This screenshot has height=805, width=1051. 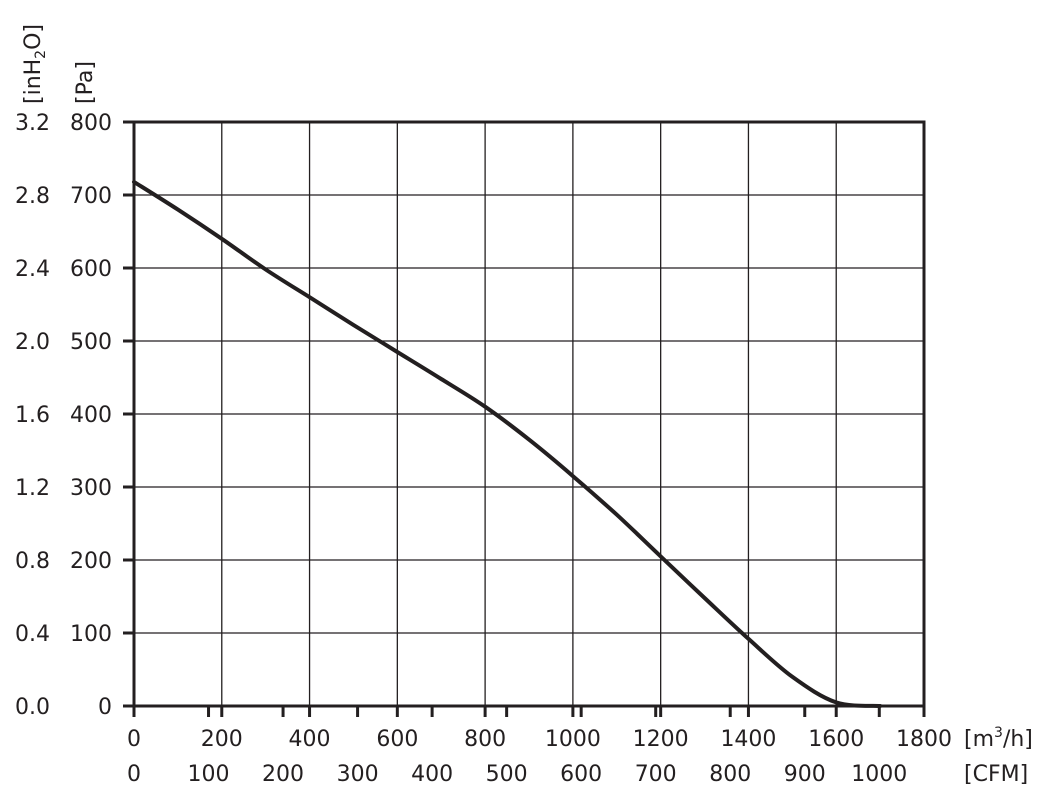 I want to click on x-tick-label-m3h: 1800, so click(x=924, y=739).